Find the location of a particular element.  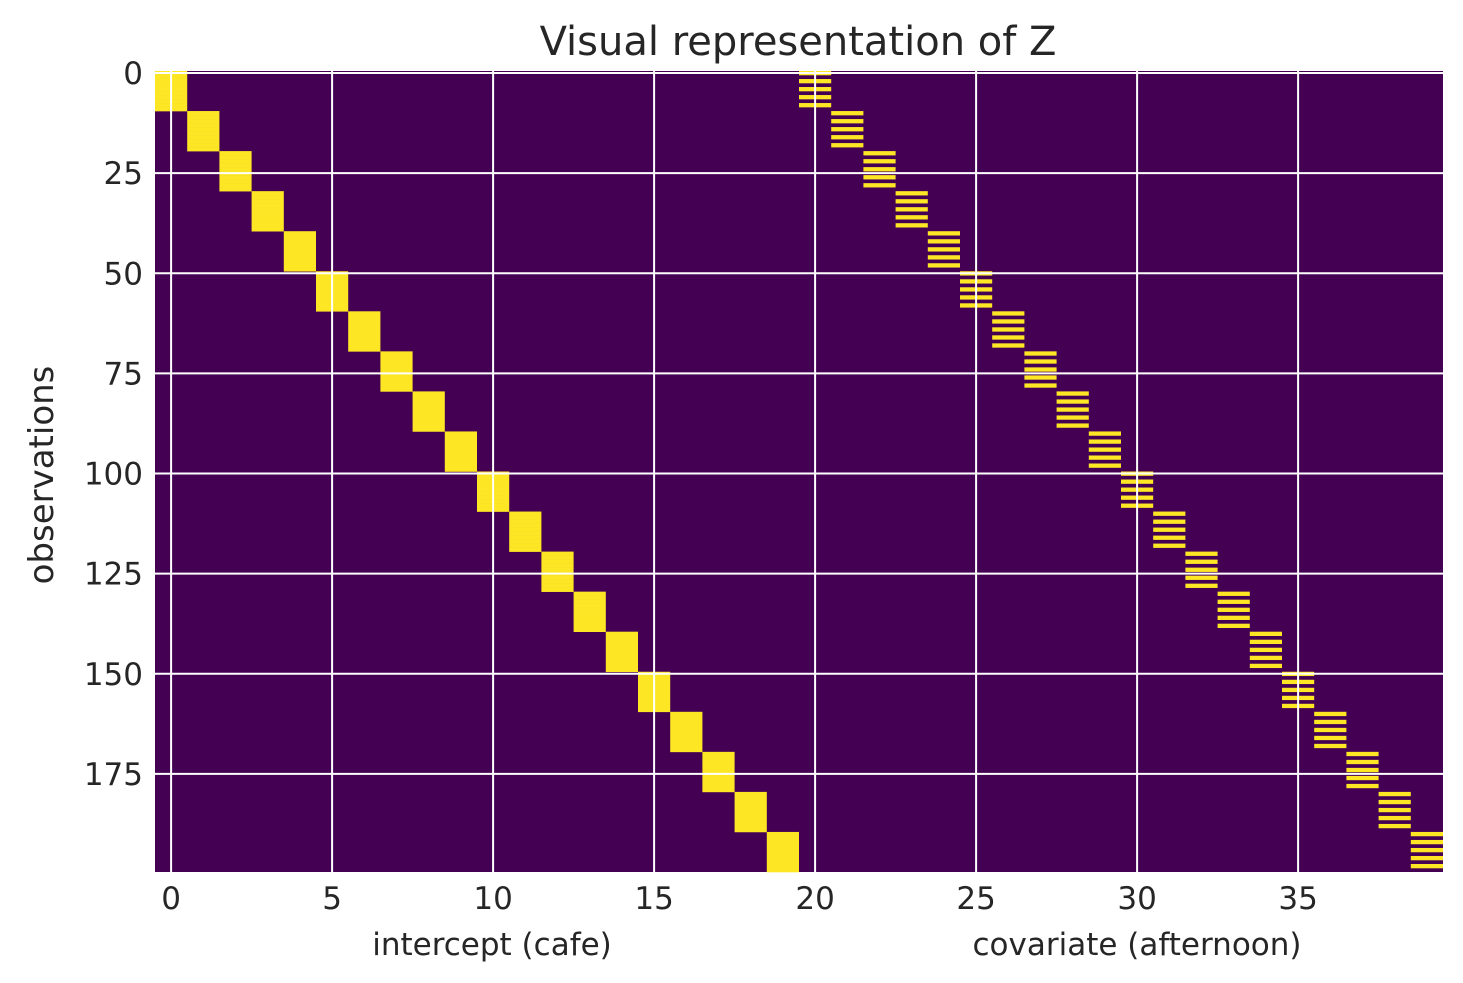

x-tick-label: 30 is located at coordinates (1136, 899).